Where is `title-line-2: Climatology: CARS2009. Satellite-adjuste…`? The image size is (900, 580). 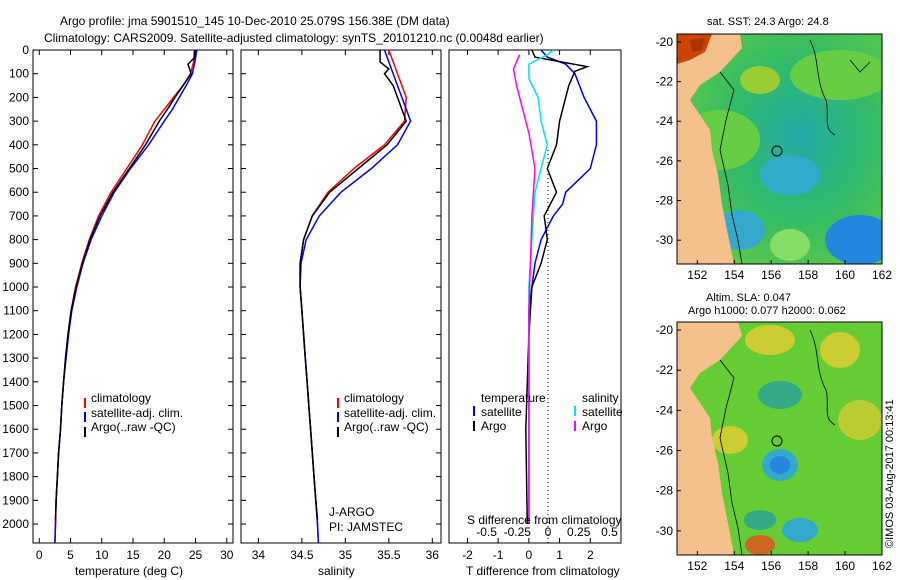 title-line-2: Climatology: CARS2009. Satellite-adjuste… is located at coordinates (294, 38).